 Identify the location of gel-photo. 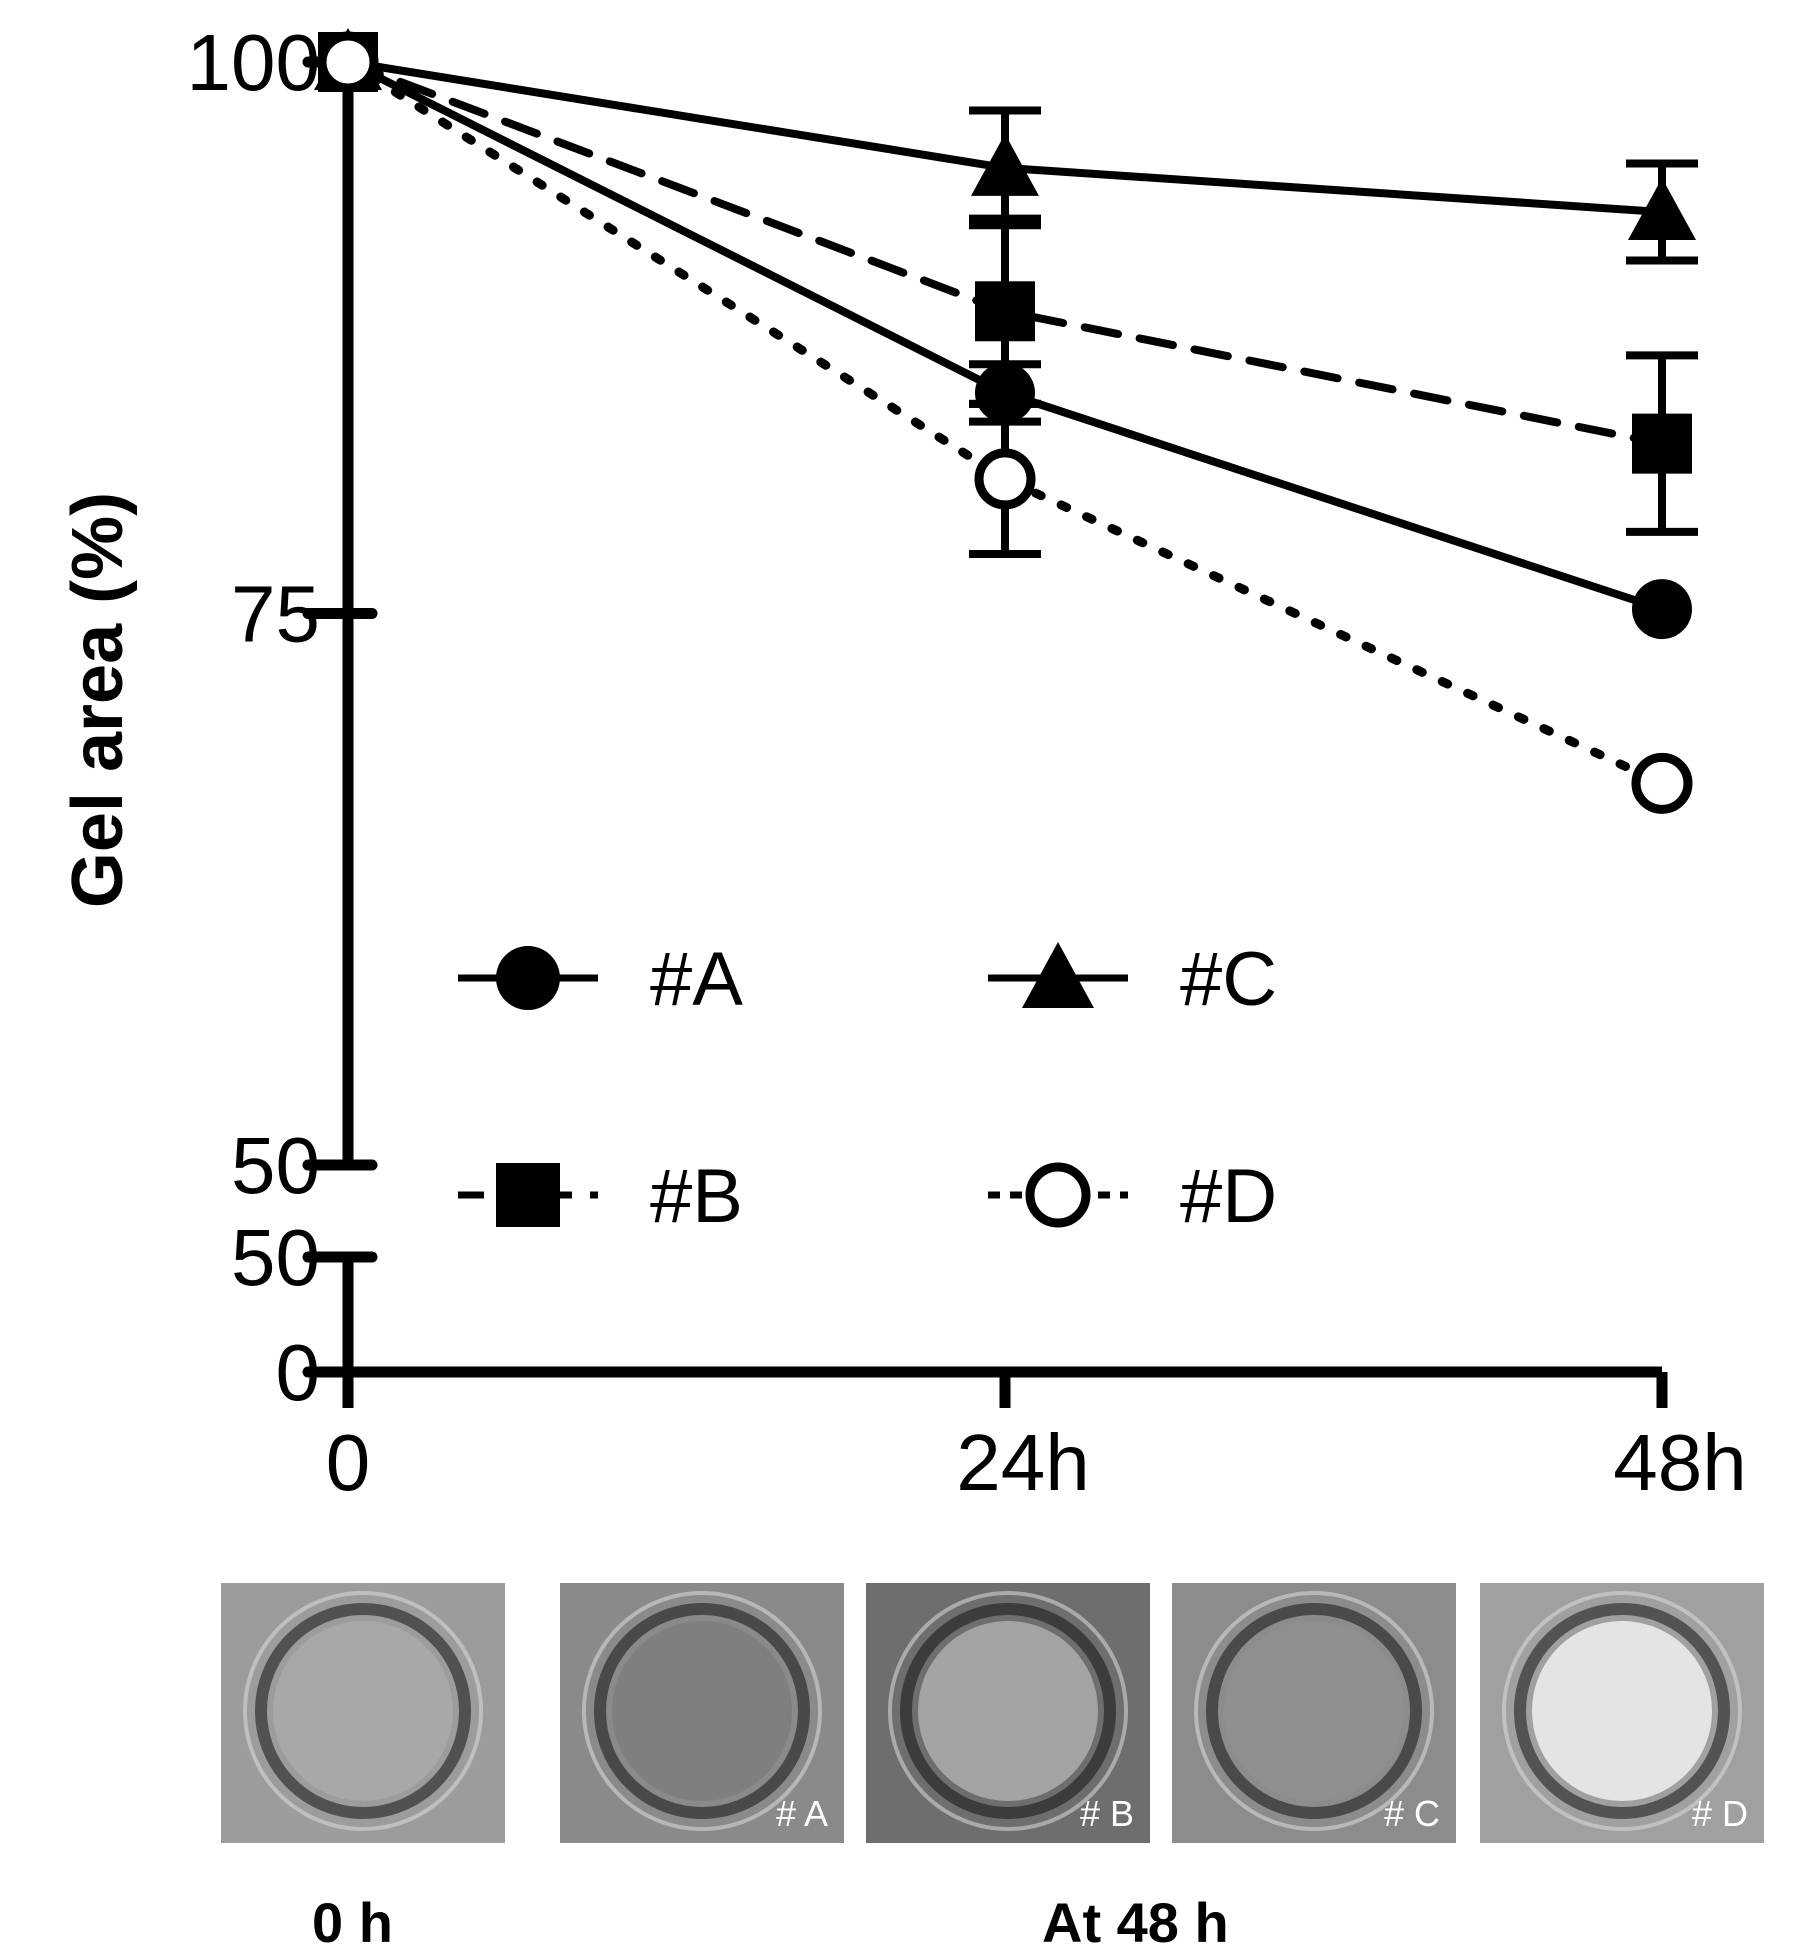
(363, 1713).